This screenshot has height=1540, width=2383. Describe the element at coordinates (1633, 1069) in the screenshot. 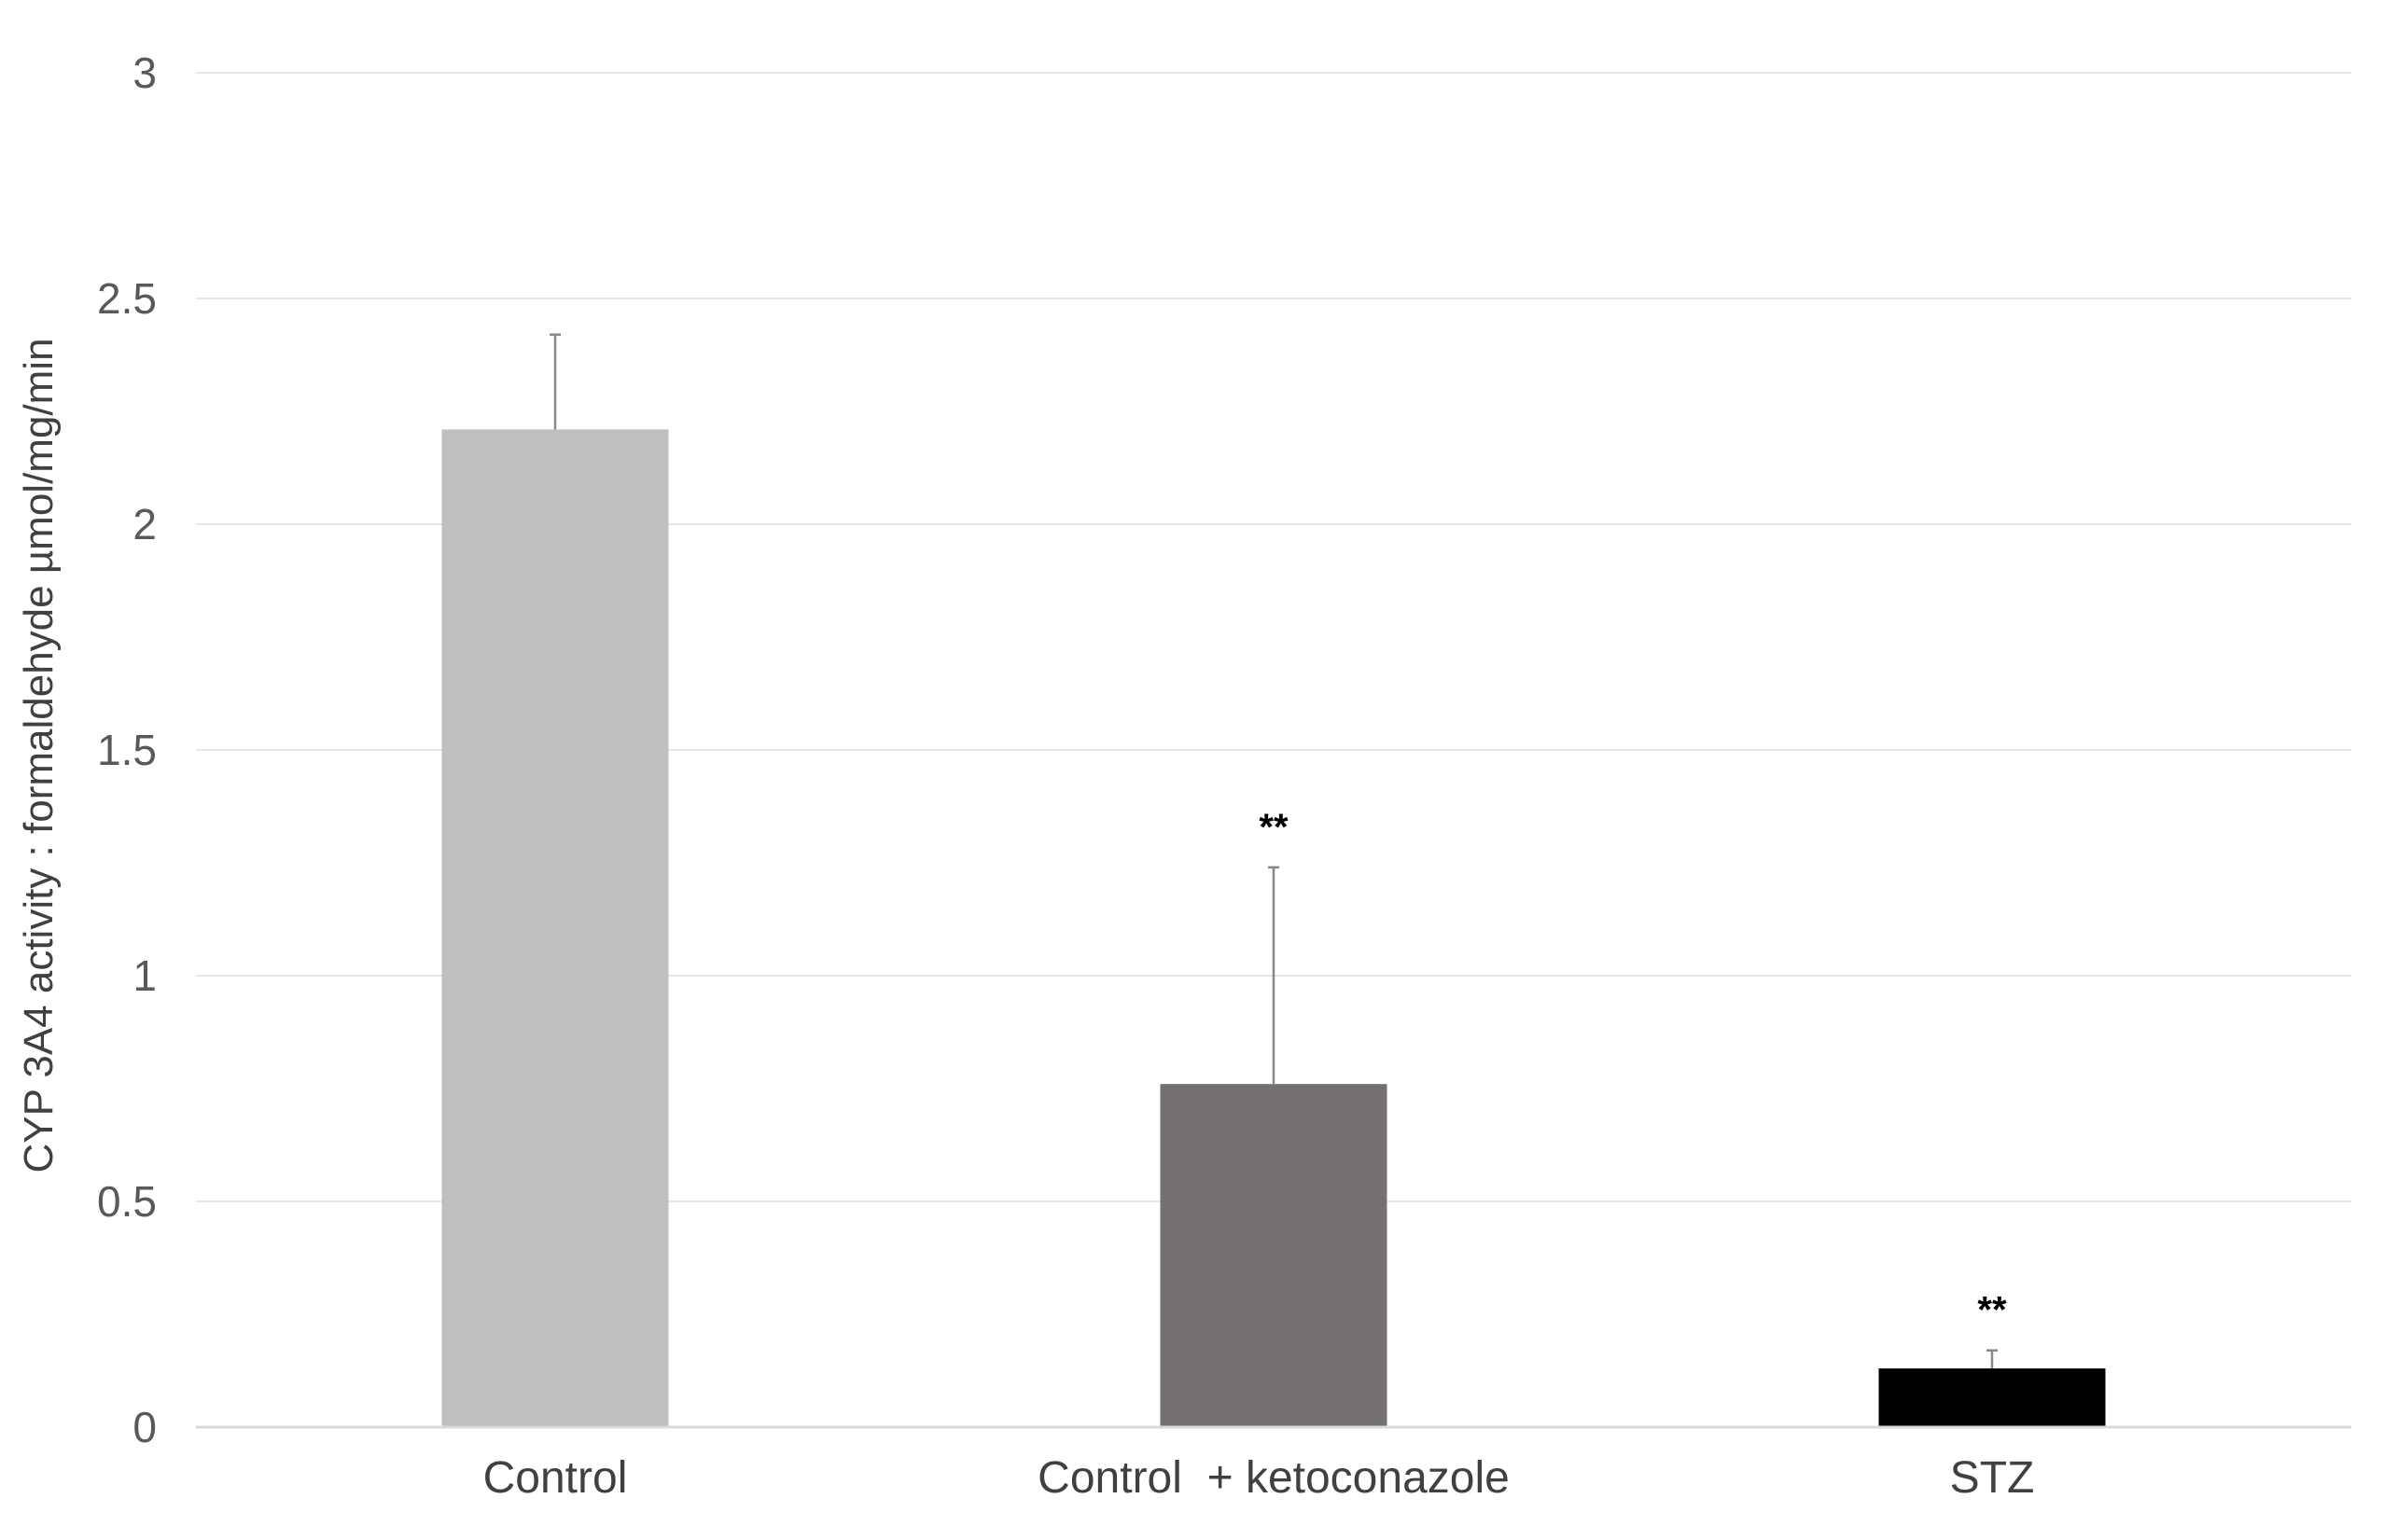

I see `significance-annotations: ** **` at that location.